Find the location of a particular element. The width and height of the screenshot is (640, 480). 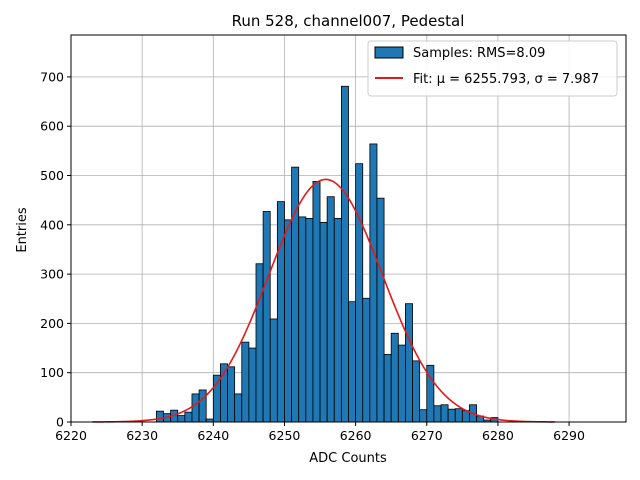

y-axis: 0 100 200 300 400 500 600 700 is located at coordinates (55, 249).